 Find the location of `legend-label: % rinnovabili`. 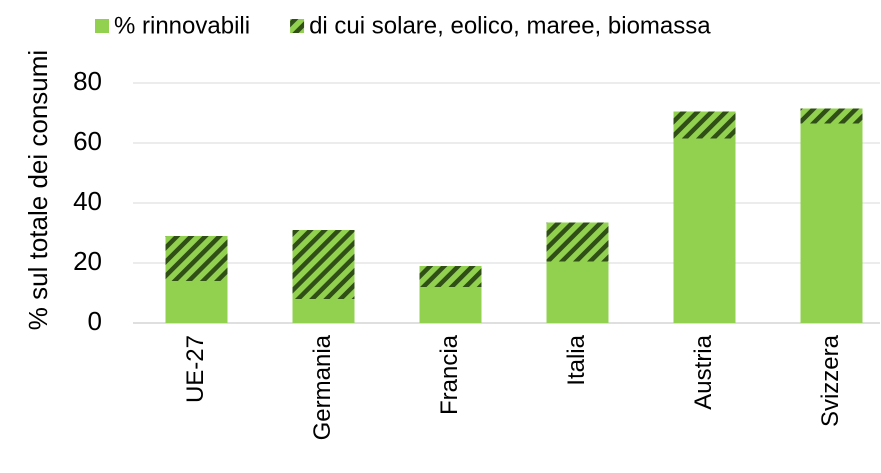

legend-label: % rinnovabili is located at coordinates (182, 25).